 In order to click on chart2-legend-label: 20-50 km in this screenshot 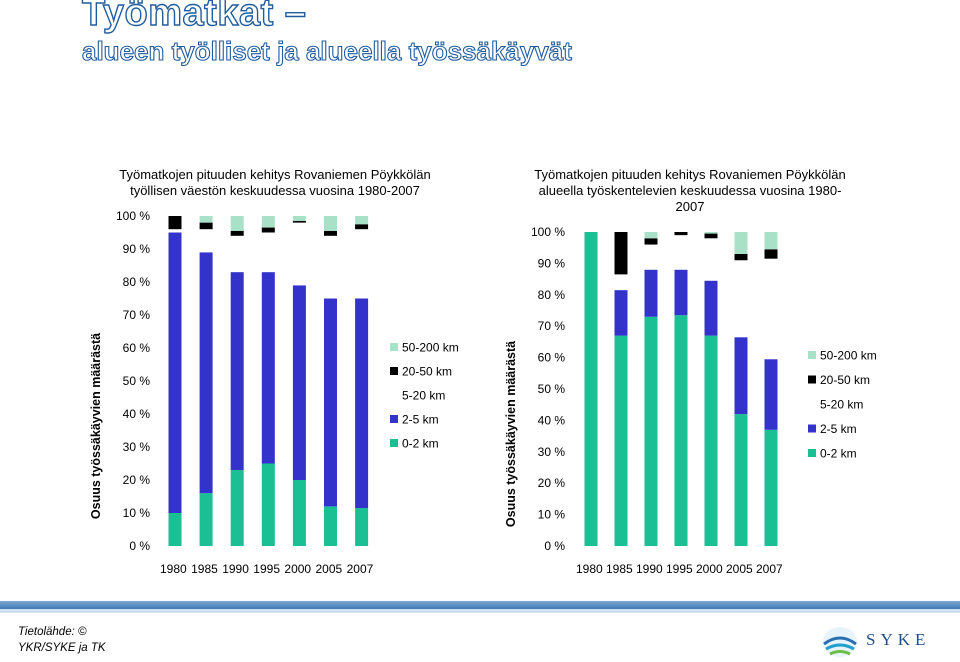, I will do `click(845, 380)`.